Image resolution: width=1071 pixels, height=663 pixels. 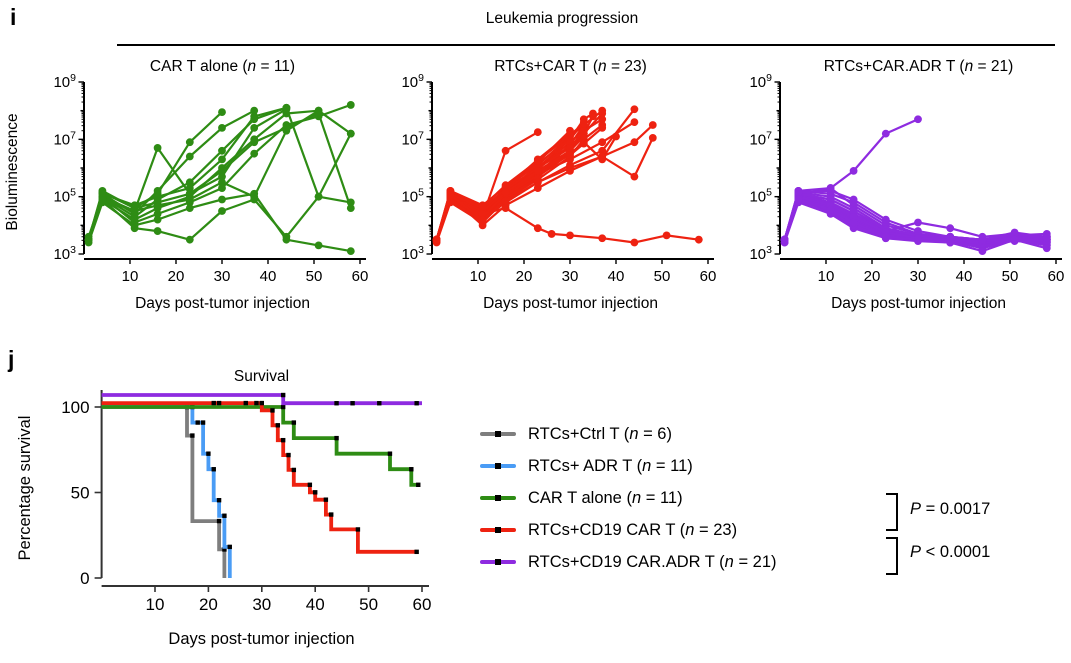 I want to click on legend-item-5: RTCs+CD19 CAR.ADR T (n = 21), so click(x=628, y=562).